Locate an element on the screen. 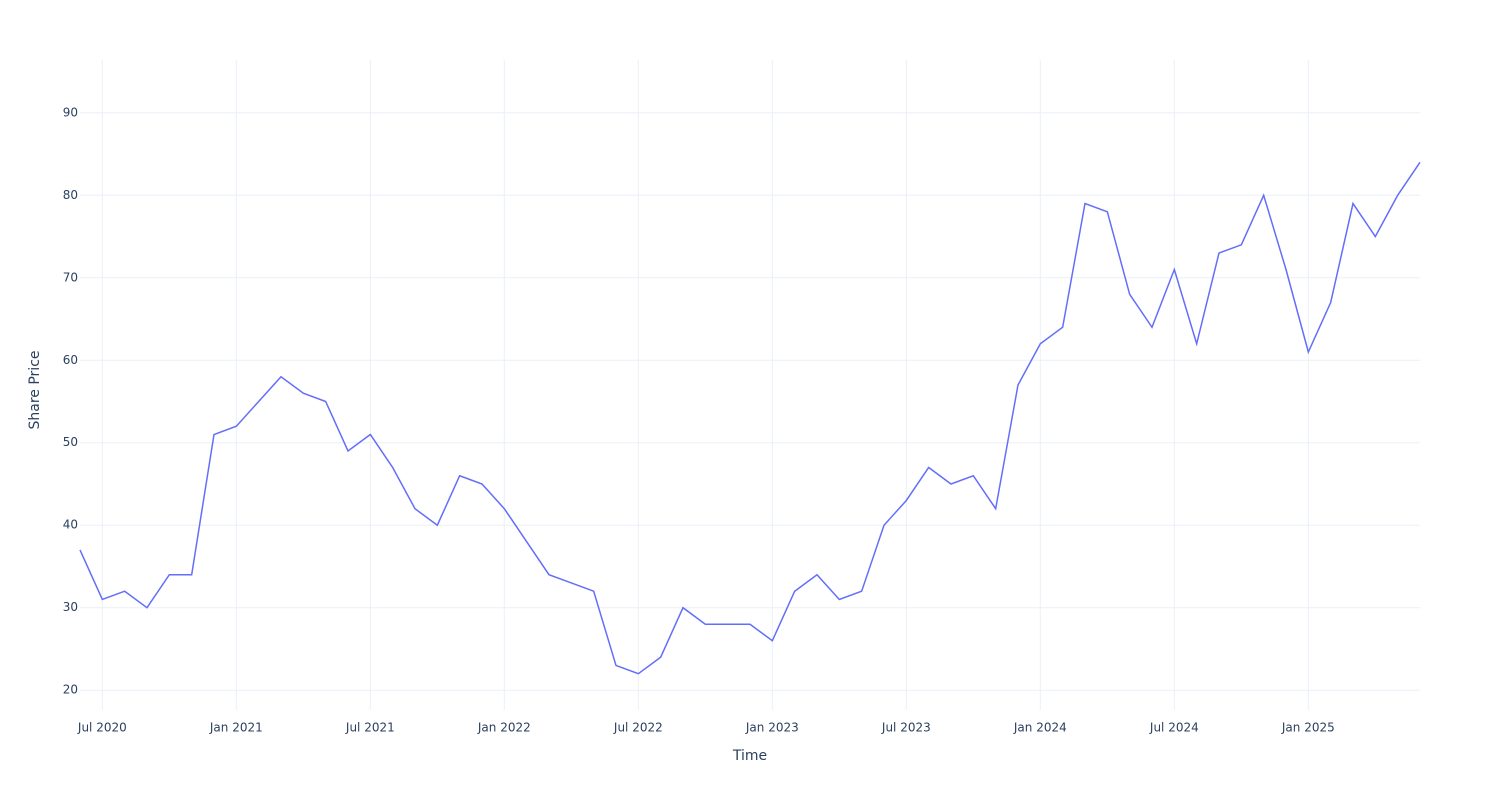 This screenshot has width=1500, height=804. x-axis-title: Time is located at coordinates (749, 756).